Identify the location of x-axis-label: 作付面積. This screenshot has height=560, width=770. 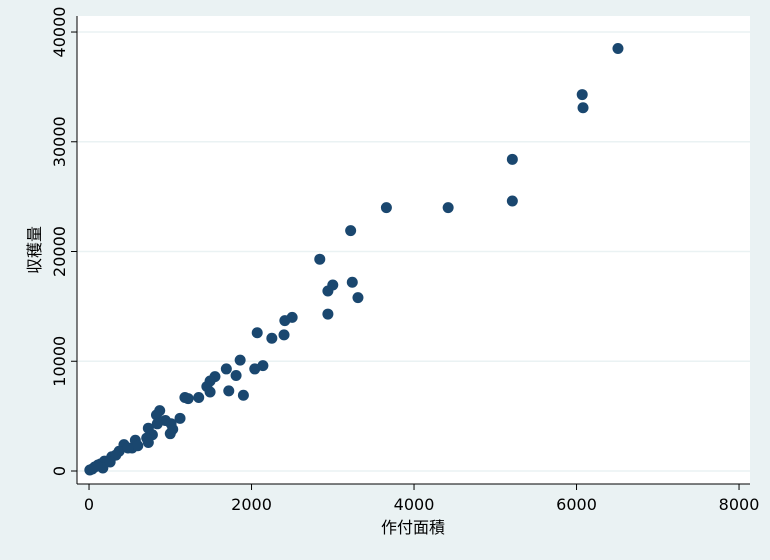
(413, 527).